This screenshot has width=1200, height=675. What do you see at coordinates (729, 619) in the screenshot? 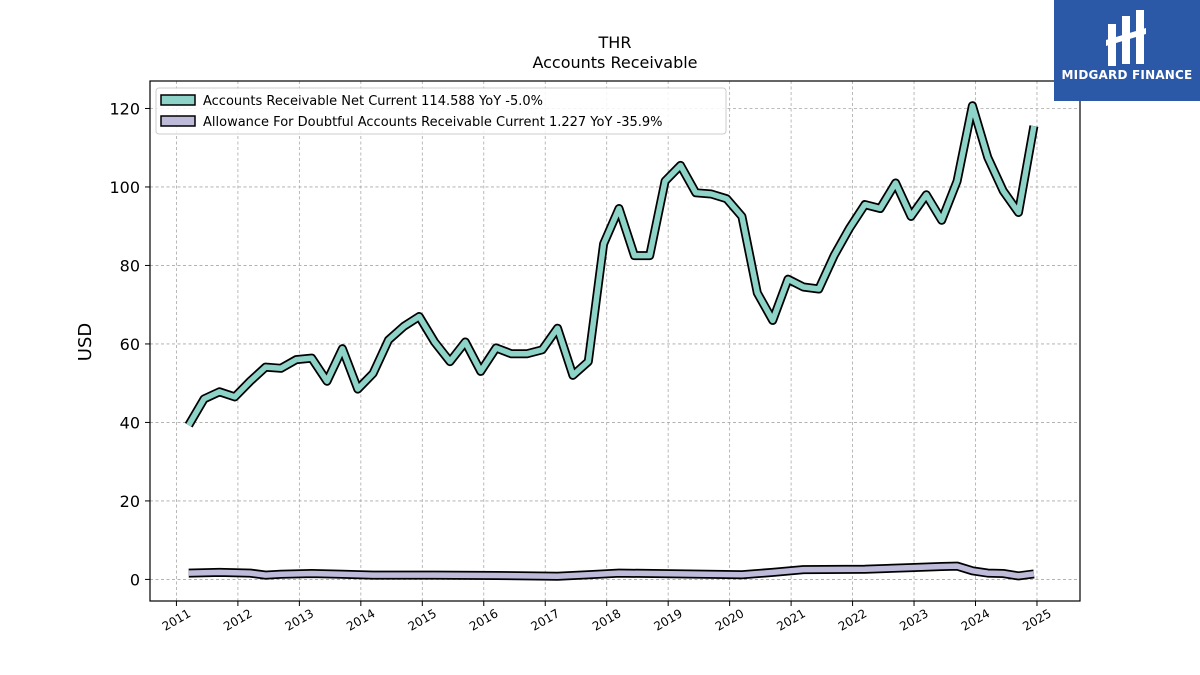
I see `x-tick-label: 2020` at bounding box center [729, 619].